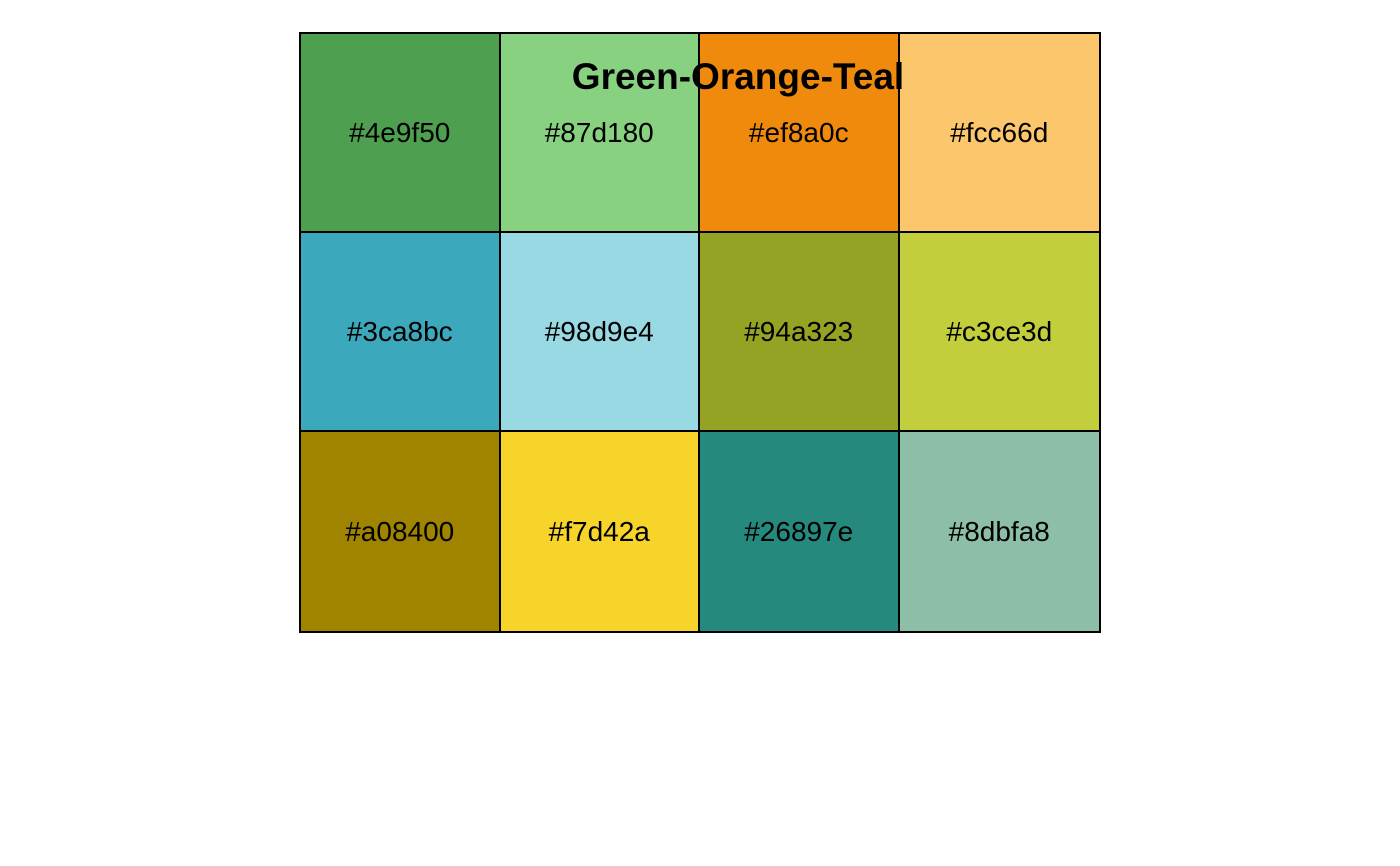 The image size is (1400, 866). I want to click on swatch-hex-label: #c3ce3d, so click(999, 331).